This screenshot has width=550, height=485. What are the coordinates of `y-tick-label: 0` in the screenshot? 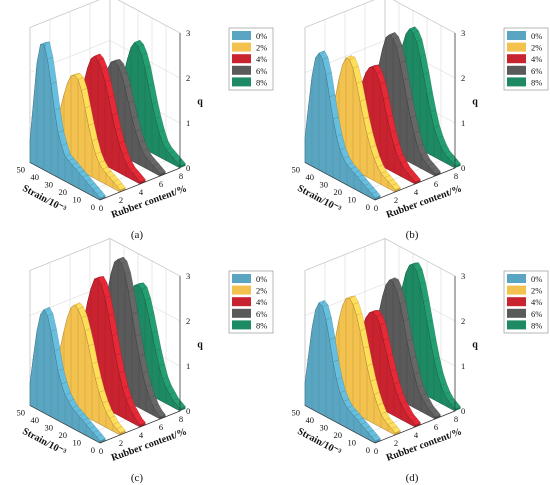 It's located at (93, 207).